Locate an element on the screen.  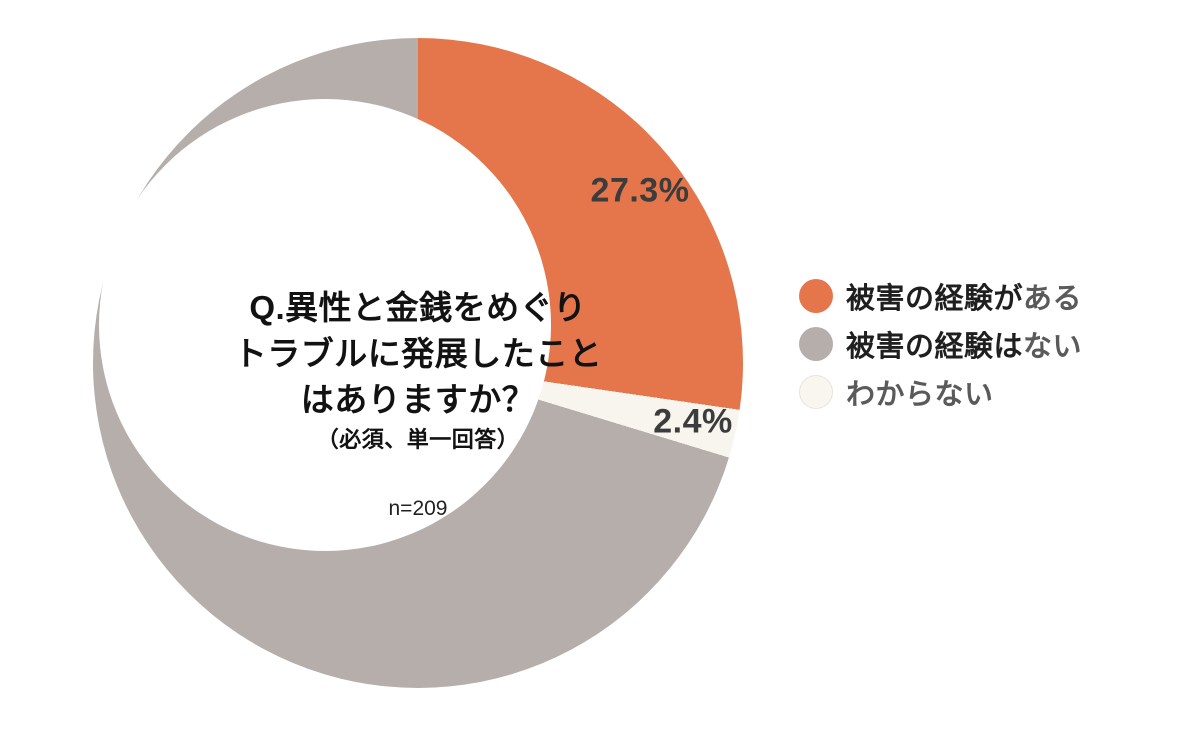
question-note: （必須、単一回答） is located at coordinates (418, 439).